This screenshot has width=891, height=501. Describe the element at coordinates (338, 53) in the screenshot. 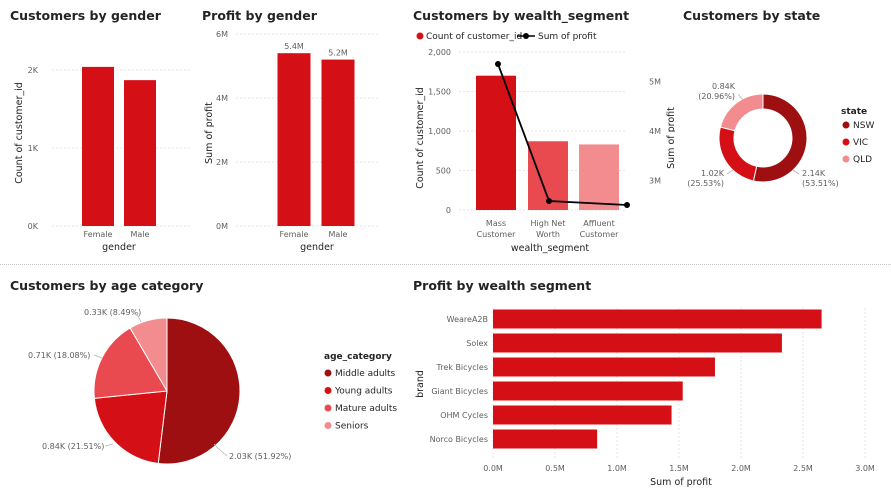

I see `data-label: 5.2M` at that location.